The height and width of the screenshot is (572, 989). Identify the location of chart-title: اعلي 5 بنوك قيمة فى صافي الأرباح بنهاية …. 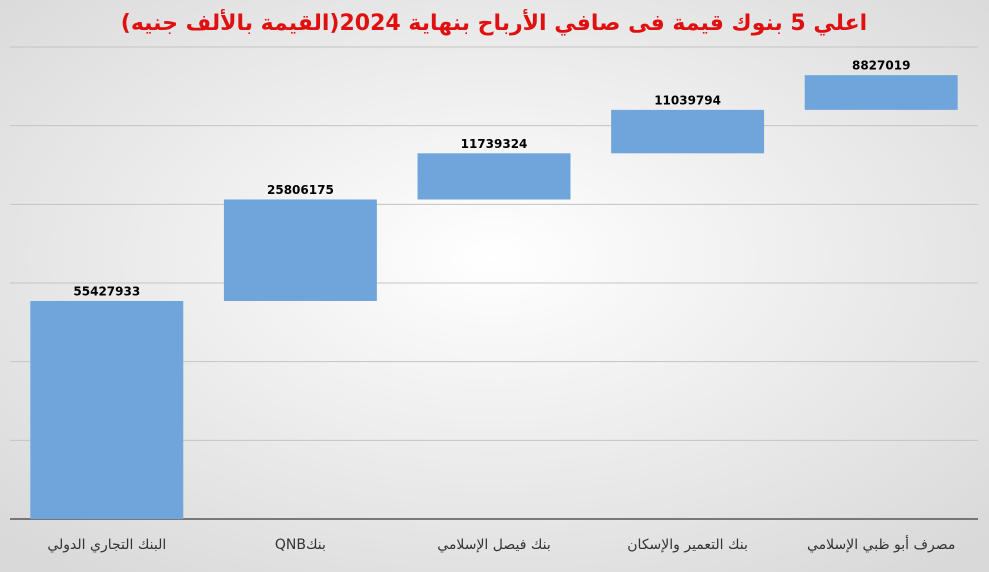
(494, 22).